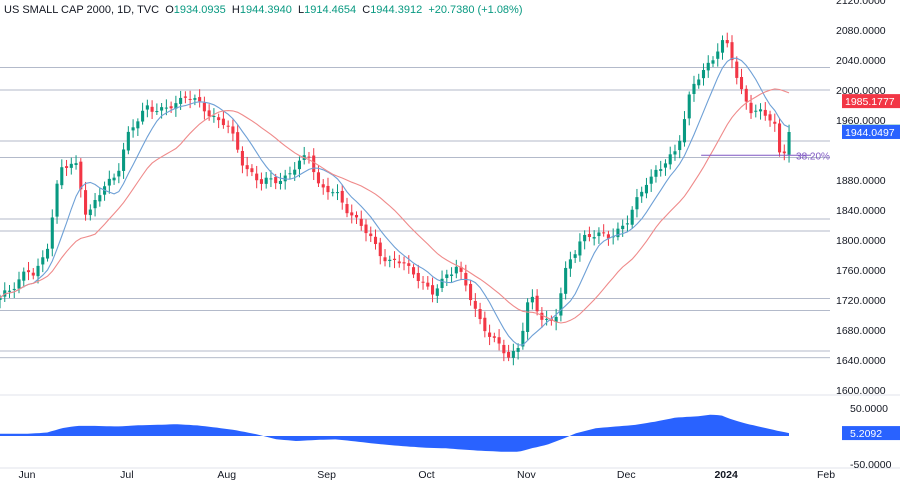 Image resolution: width=900 pixels, height=490 pixels. Describe the element at coordinates (626, 475) in the screenshot. I see `x-tick-label-6: Dec` at that location.